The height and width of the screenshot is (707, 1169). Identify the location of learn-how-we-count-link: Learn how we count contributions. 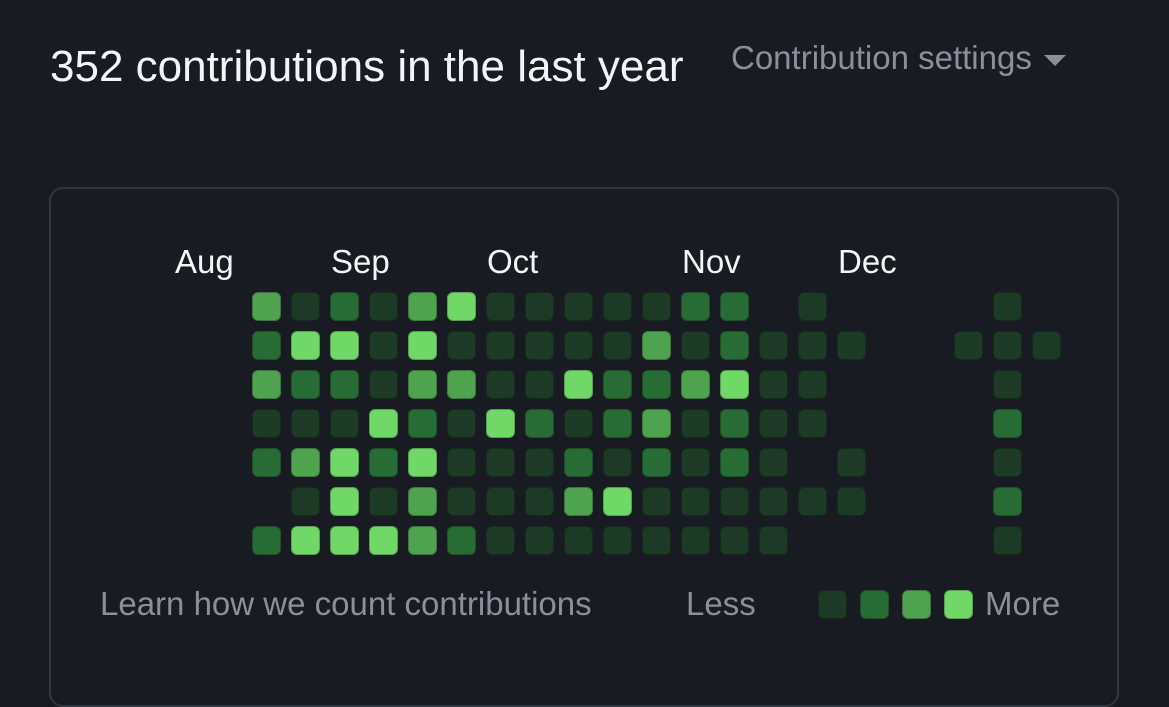
(346, 603).